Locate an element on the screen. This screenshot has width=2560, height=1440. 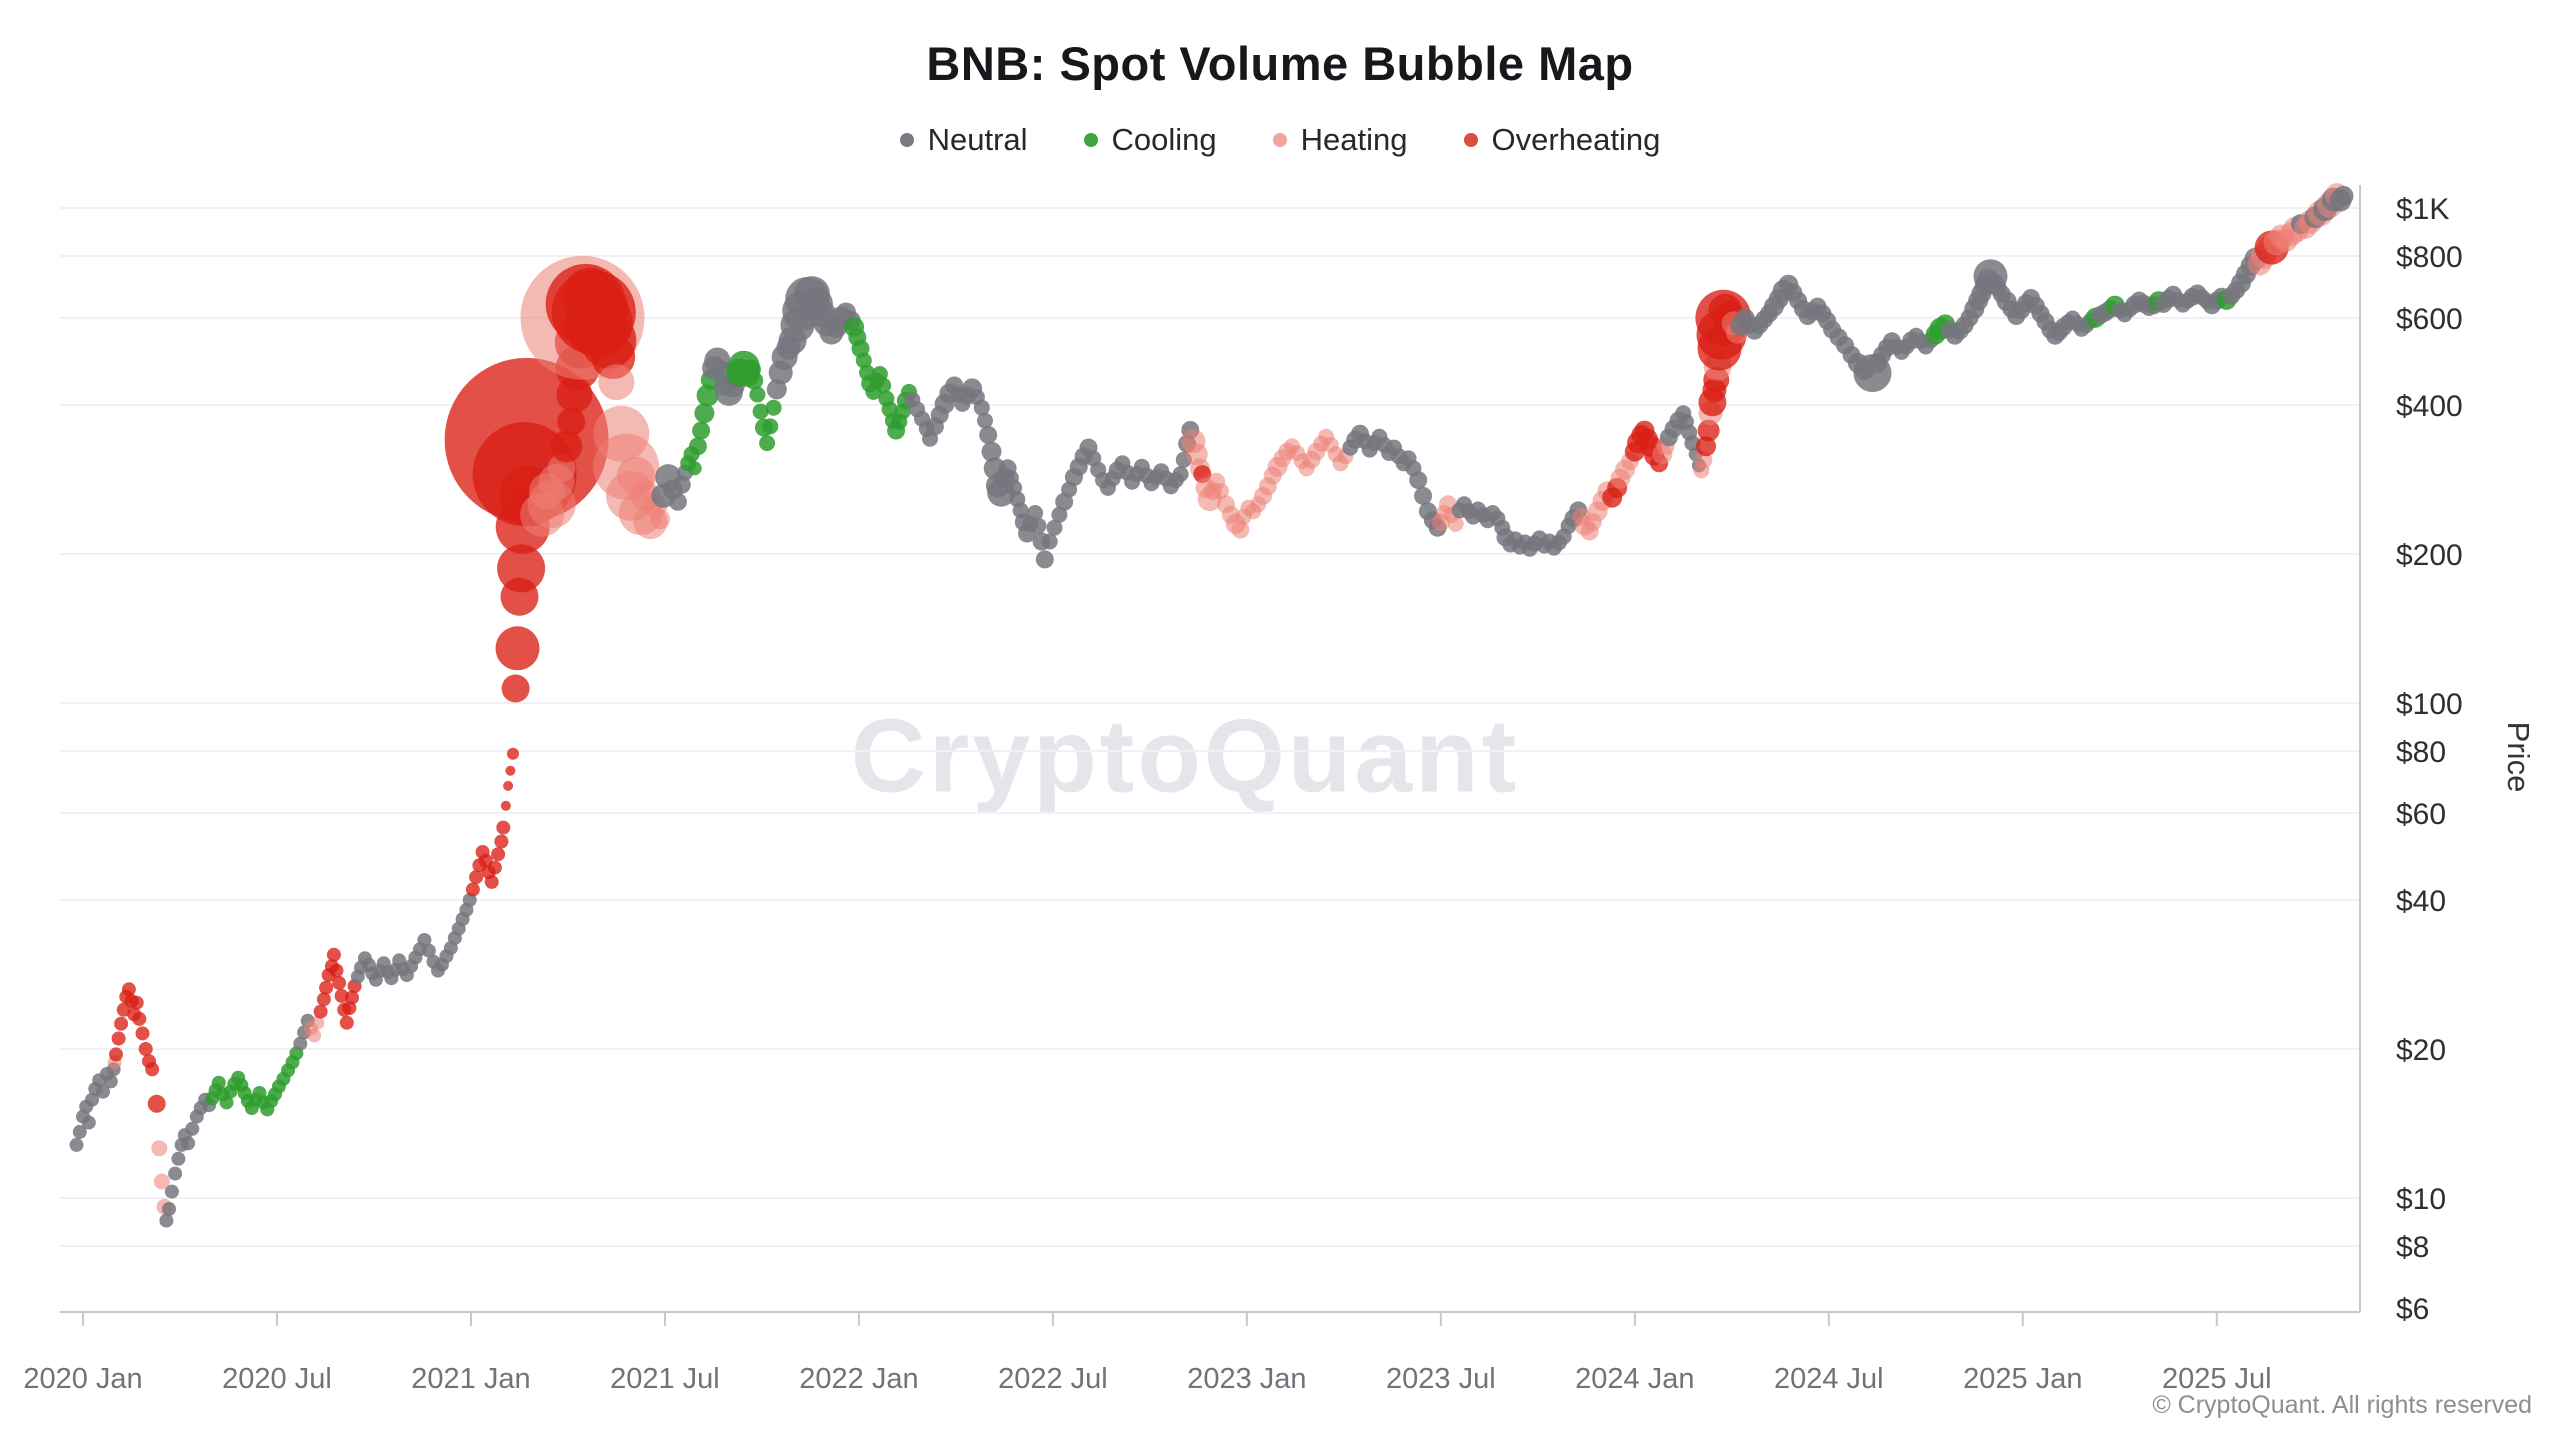
legend-label: Overheating is located at coordinates (1576, 139).